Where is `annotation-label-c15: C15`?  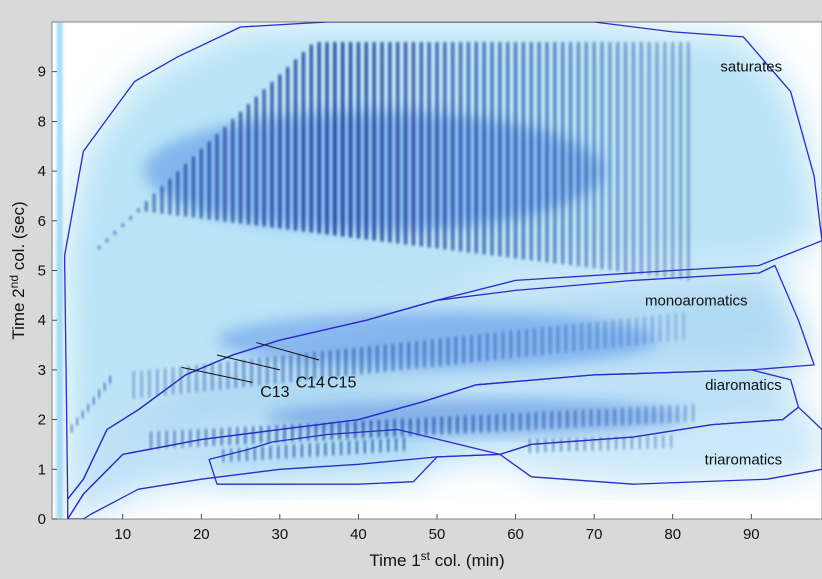
annotation-label-c15: C15 is located at coordinates (341, 382).